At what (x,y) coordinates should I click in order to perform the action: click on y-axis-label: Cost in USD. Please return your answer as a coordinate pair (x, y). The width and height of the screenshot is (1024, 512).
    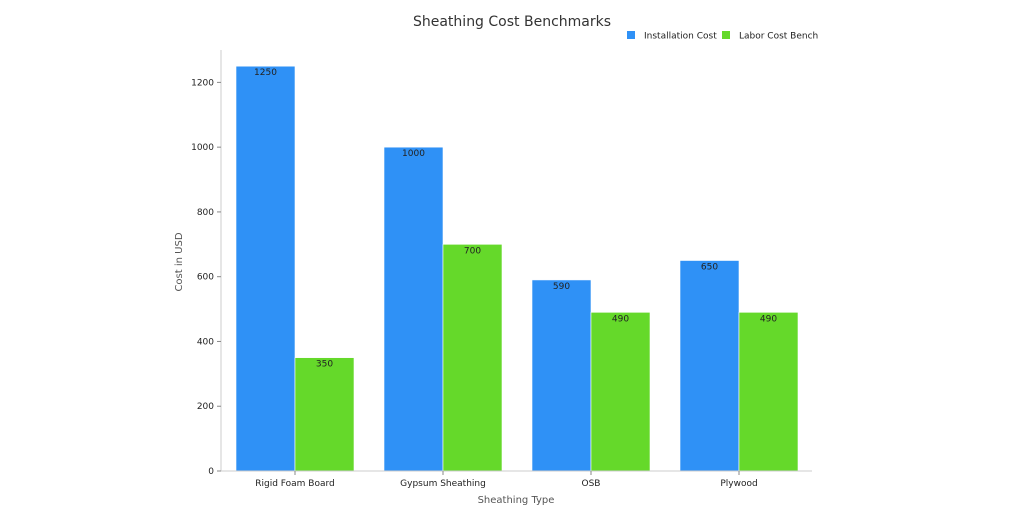
    Looking at the image, I should click on (179, 261).